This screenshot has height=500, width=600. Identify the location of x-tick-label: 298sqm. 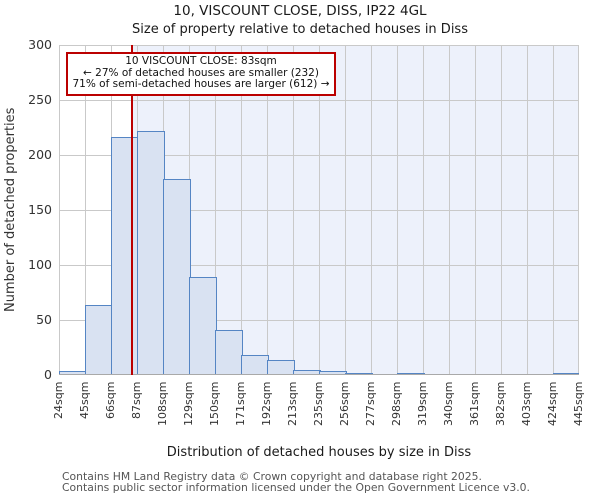
(396, 404).